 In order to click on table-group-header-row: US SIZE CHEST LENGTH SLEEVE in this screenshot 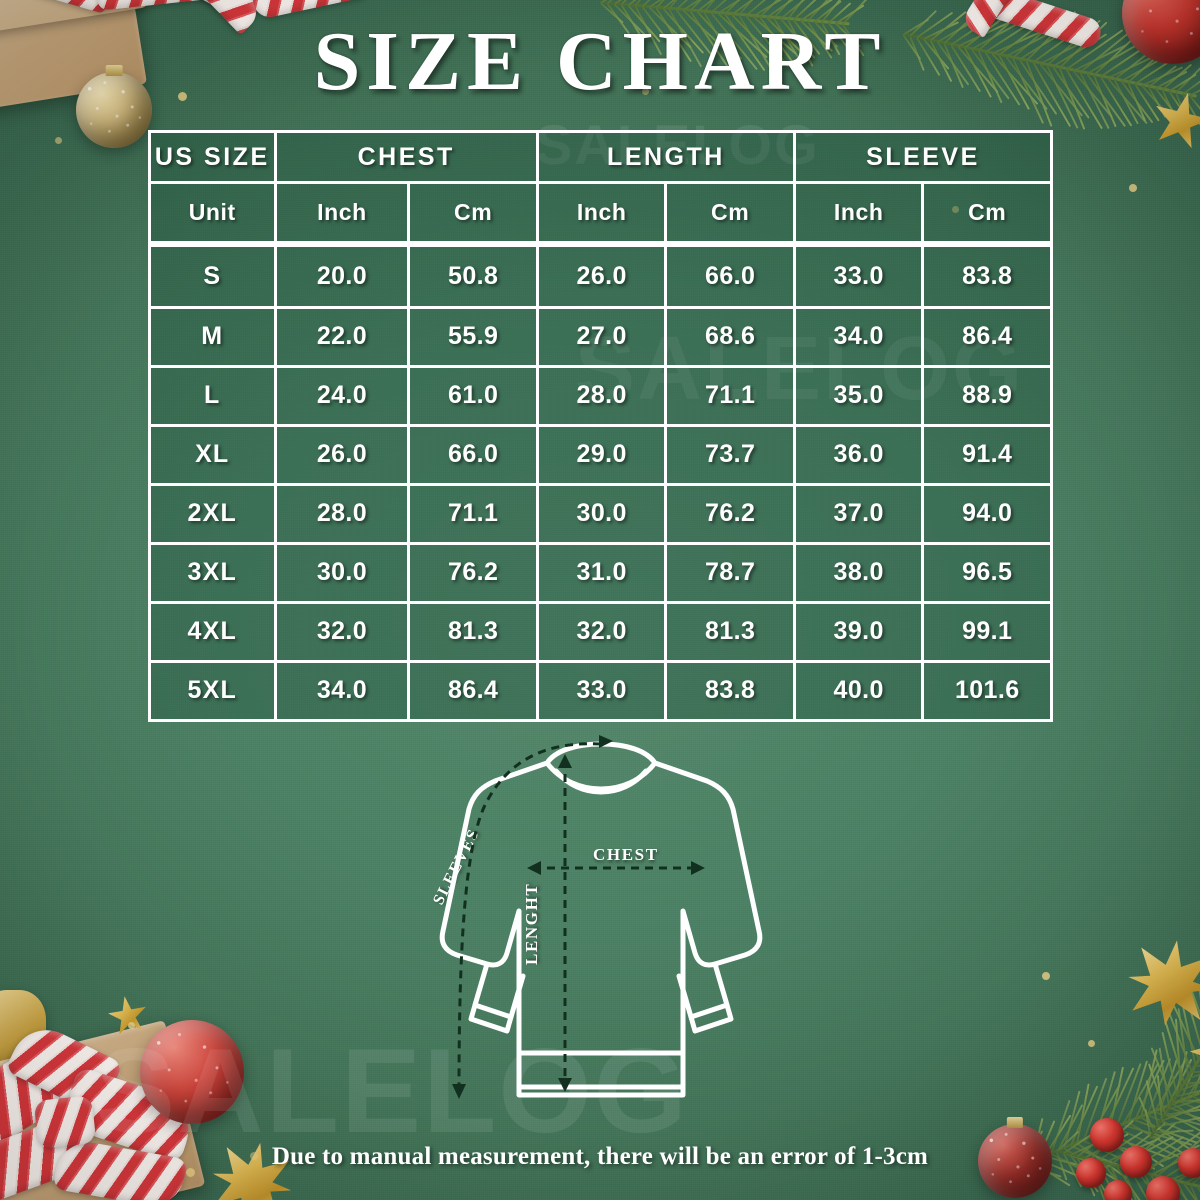, I will do `click(600, 157)`.